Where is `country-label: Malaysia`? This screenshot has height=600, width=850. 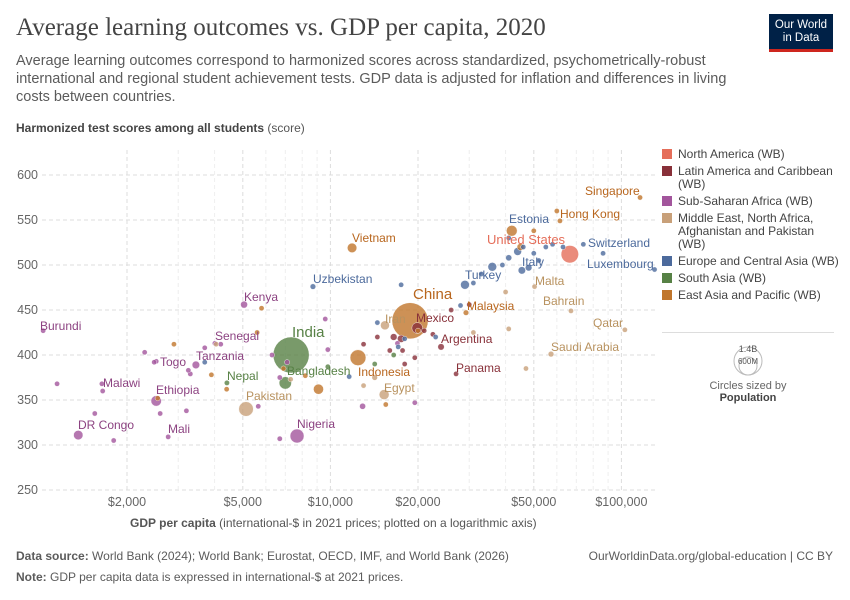
country-label: Malaysia is located at coordinates (491, 306).